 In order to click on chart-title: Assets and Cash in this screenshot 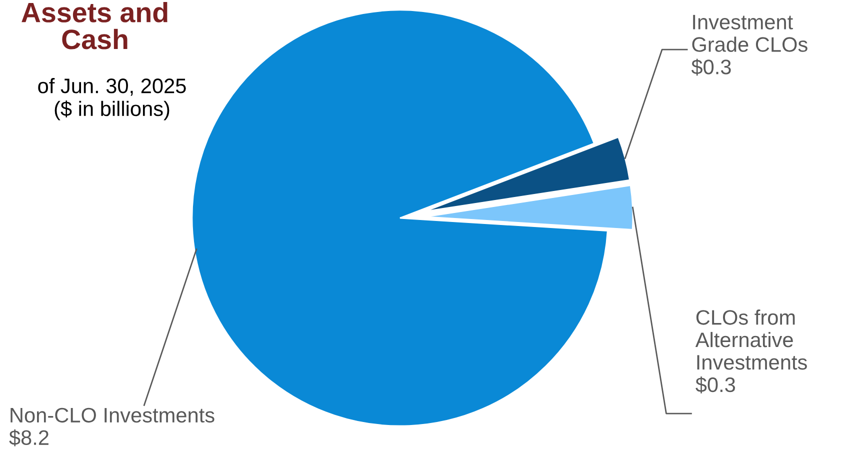, I will do `click(95, 26)`.